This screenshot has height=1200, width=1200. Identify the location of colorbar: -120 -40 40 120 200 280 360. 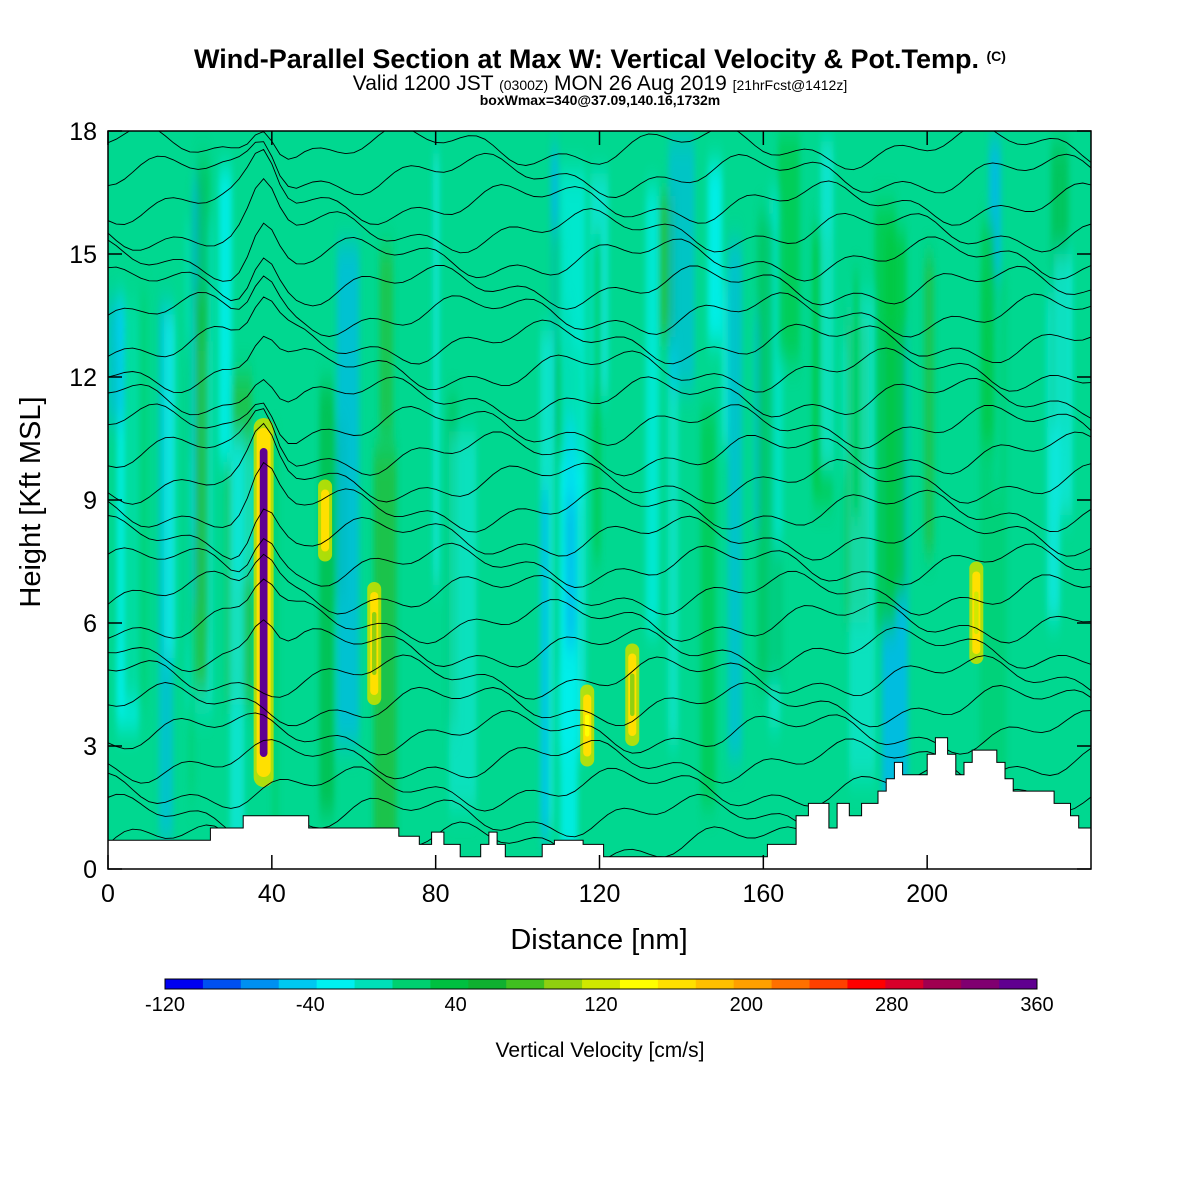
(599, 997).